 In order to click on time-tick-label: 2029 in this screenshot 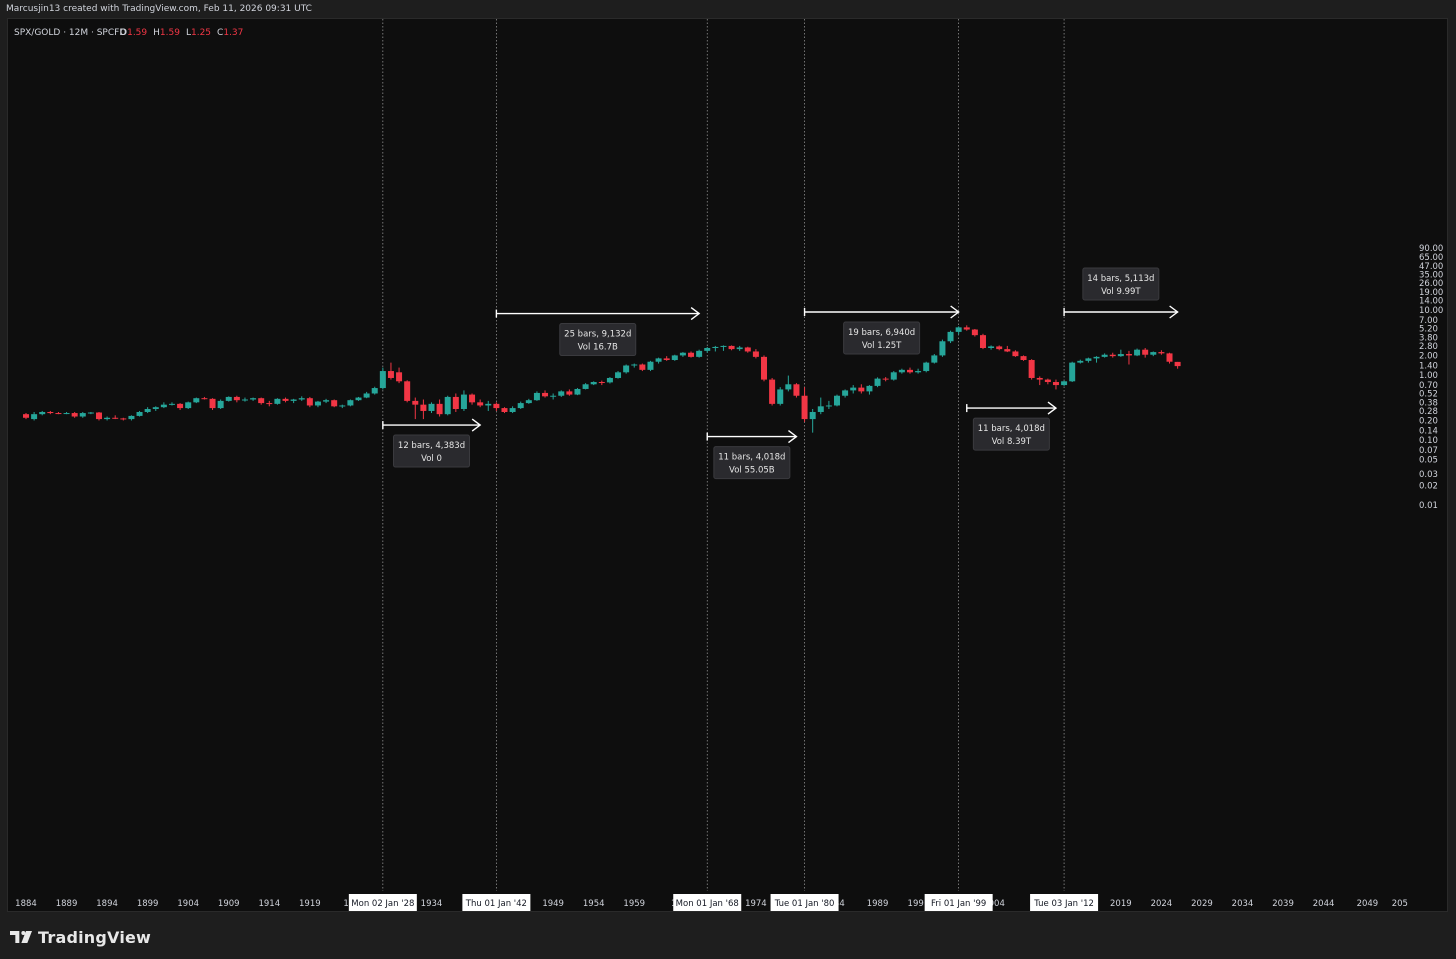, I will do `click(1202, 904)`.